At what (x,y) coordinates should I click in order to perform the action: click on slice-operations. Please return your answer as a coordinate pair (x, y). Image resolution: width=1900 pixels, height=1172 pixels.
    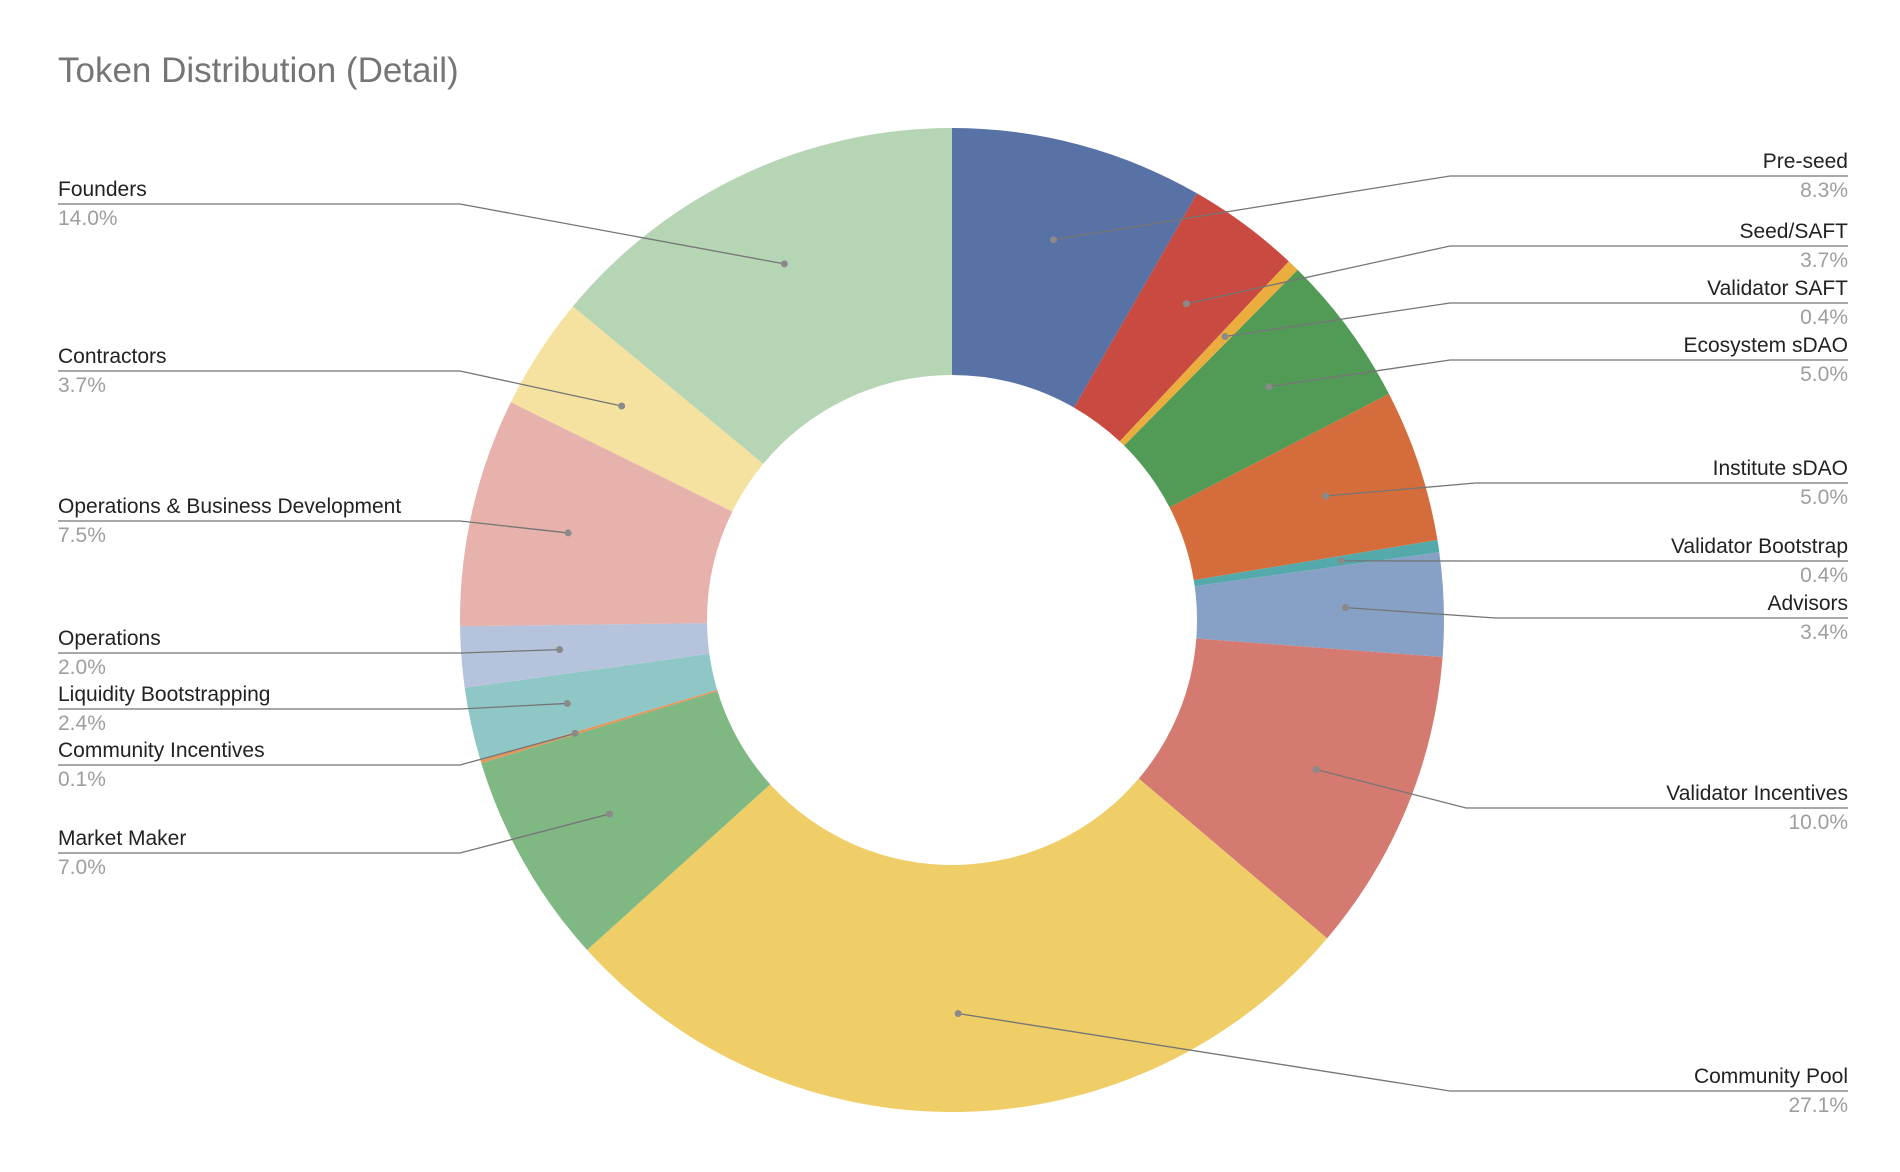
    Looking at the image, I should click on (585, 655).